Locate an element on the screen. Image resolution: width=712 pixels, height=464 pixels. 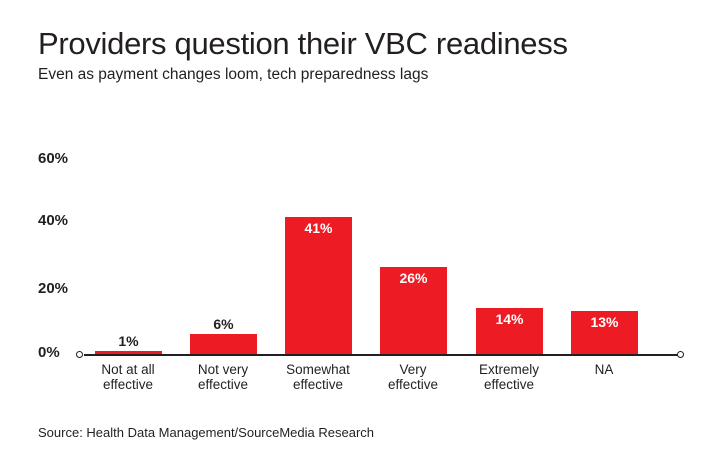
chart-title: Providers question their VBC readiness is located at coordinates (303, 43).